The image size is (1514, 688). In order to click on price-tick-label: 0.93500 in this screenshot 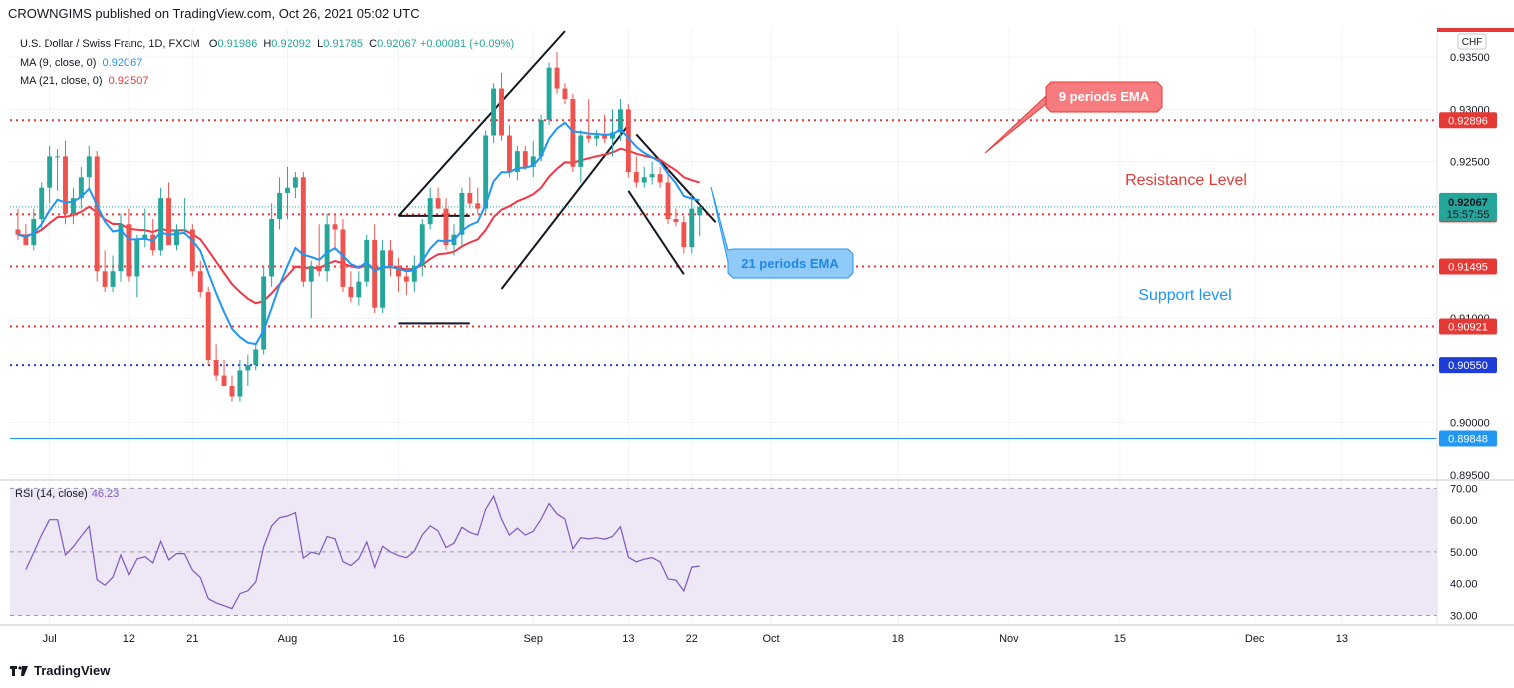, I will do `click(1470, 58)`.